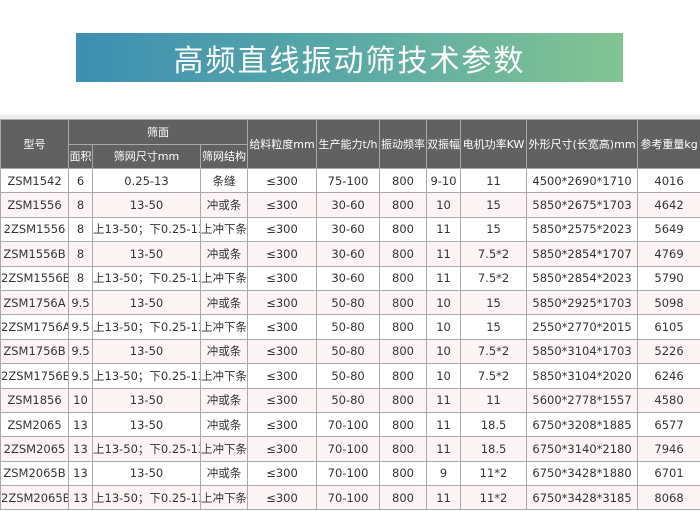 Image resolution: width=700 pixels, height=511 pixels. I want to click on table-cell: 2ZSM2065, so click(34, 449).